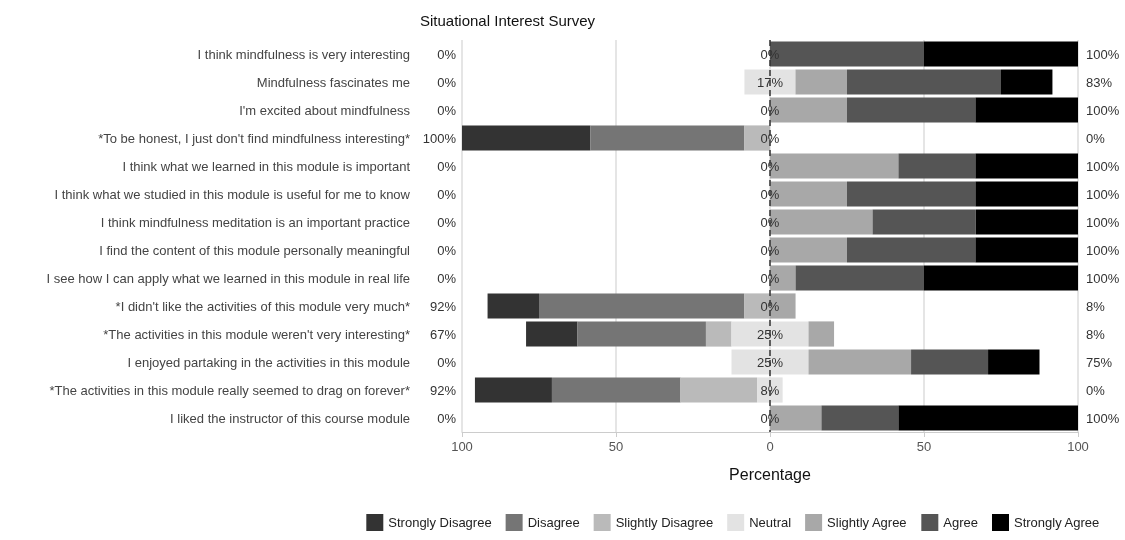  I want to click on y-tick-label: *To be honest, I just don't find mindfulness interesting*, so click(254, 138).